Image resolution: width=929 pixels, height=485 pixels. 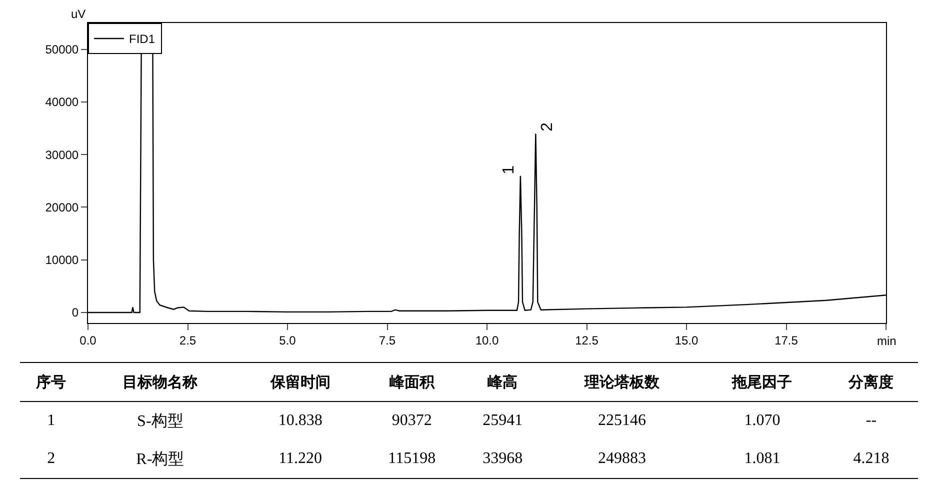 What do you see at coordinates (387, 340) in the screenshot?
I see `x-tick-label: 7.5` at bounding box center [387, 340].